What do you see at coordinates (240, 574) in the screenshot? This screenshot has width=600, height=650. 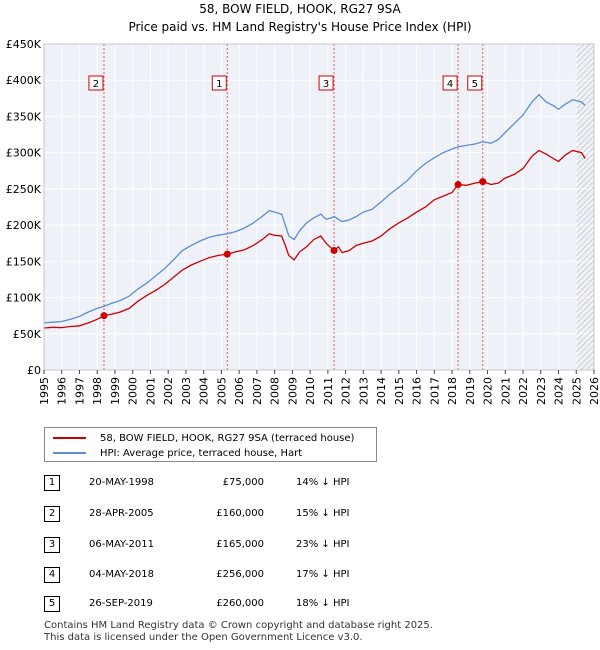 I see `transaction-price: £256,000` at bounding box center [240, 574].